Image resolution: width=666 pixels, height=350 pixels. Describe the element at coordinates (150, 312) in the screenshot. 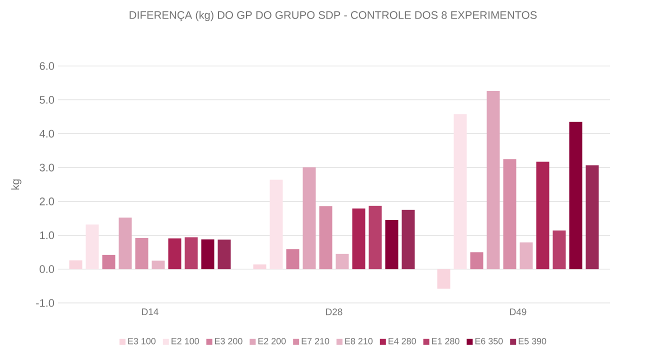

I see `x-tick-label: D14` at that location.